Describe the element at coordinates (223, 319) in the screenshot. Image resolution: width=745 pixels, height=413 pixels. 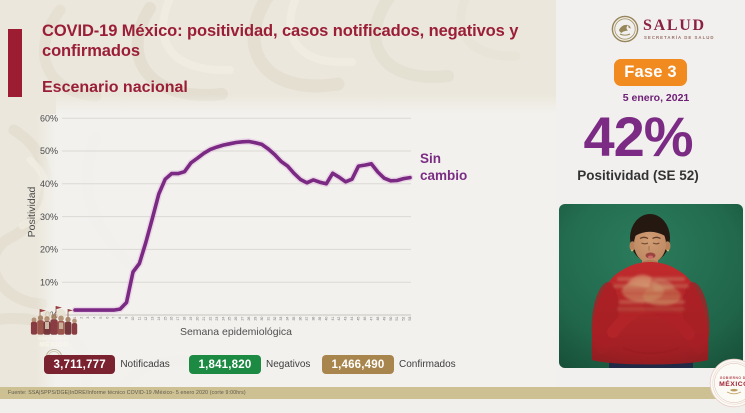
I see `svg-text: 24` at that location.